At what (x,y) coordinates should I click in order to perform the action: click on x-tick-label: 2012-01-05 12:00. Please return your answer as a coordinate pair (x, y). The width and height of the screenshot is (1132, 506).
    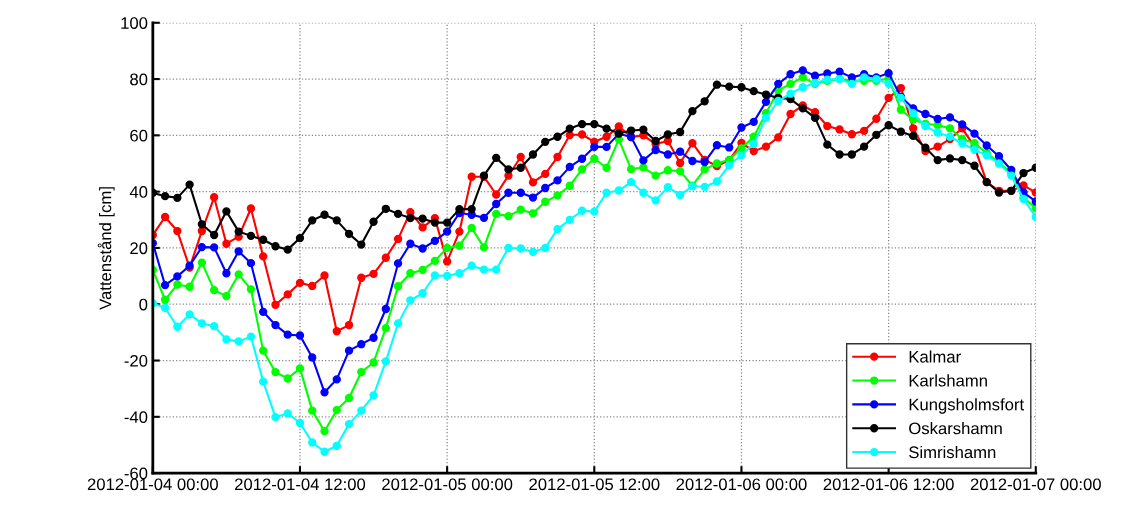
    Looking at the image, I should click on (594, 484).